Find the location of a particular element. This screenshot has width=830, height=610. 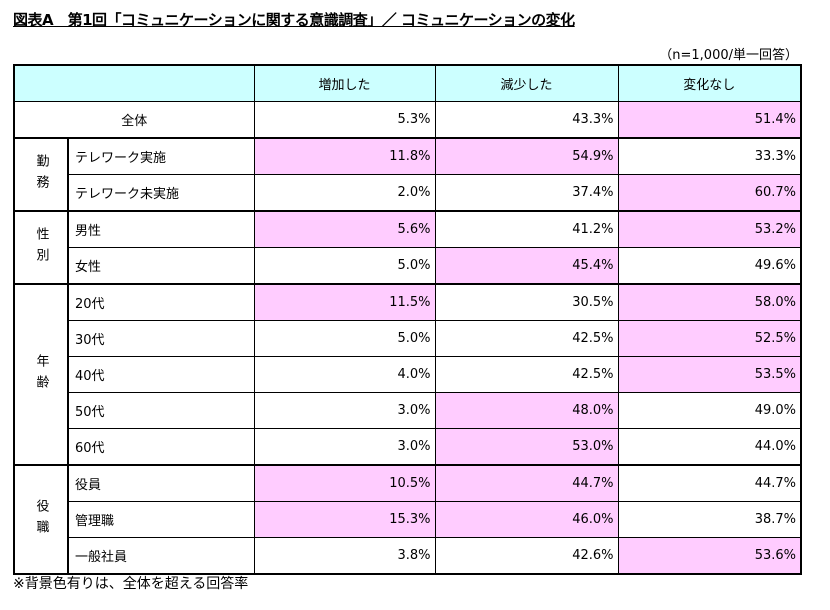

row-label: 役員 is located at coordinates (161, 483).